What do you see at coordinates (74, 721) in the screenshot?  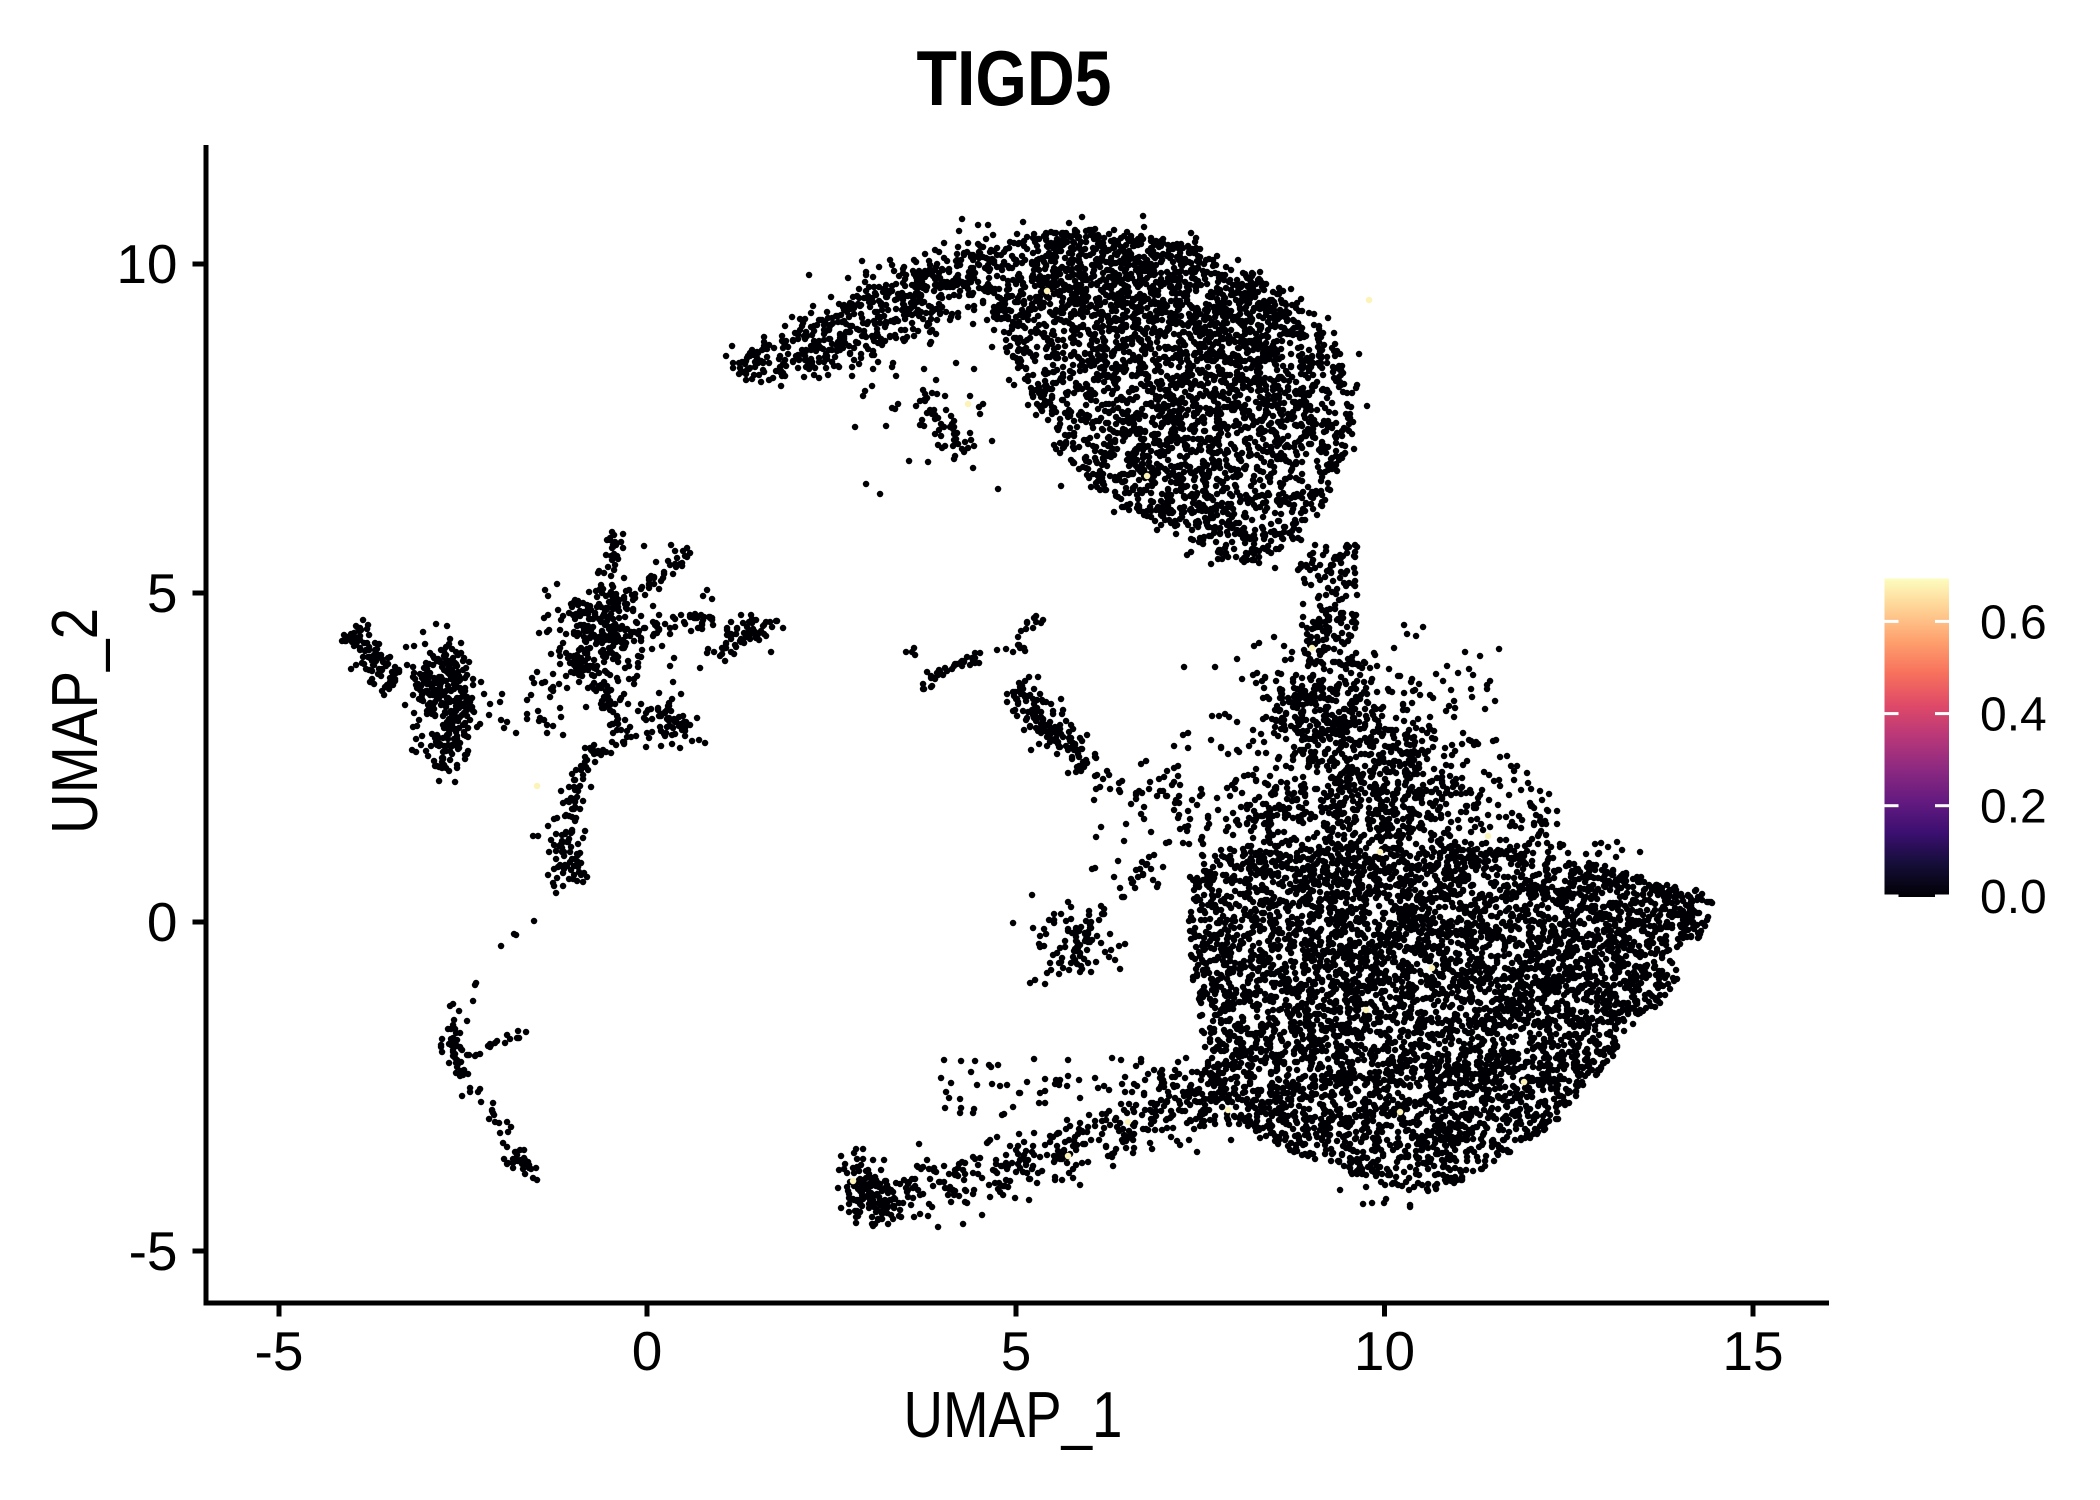 I see `svg-text: UMAP_2` at bounding box center [74, 721].